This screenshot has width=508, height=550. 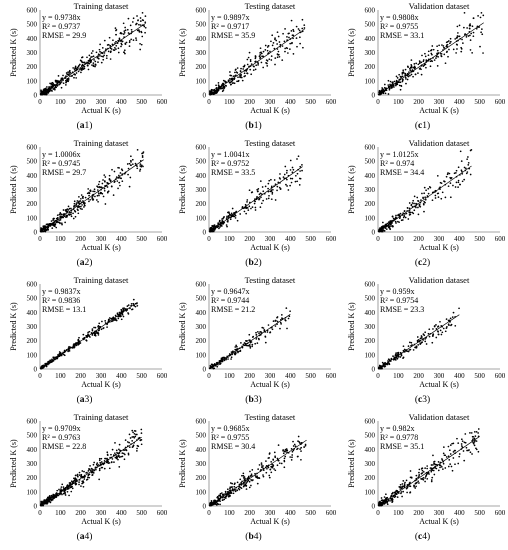 What do you see at coordinates (459, 513) in the screenshot?
I see `x-tick-label: 400` at bounding box center [459, 513].